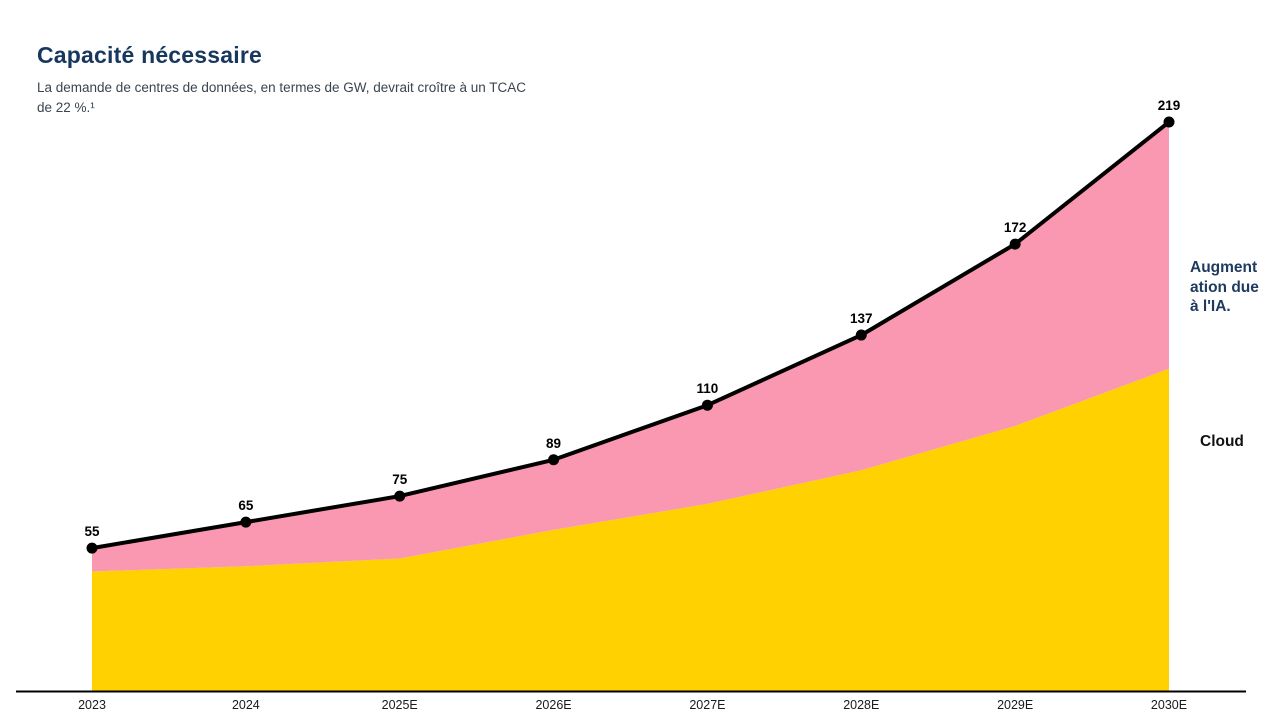  I want to click on data-point-label: 75, so click(400, 479).